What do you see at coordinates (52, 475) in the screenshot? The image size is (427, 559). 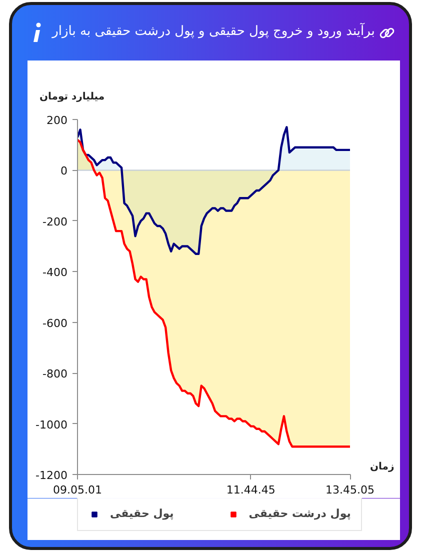 I see `y-tick-label: -1200` at bounding box center [52, 475].